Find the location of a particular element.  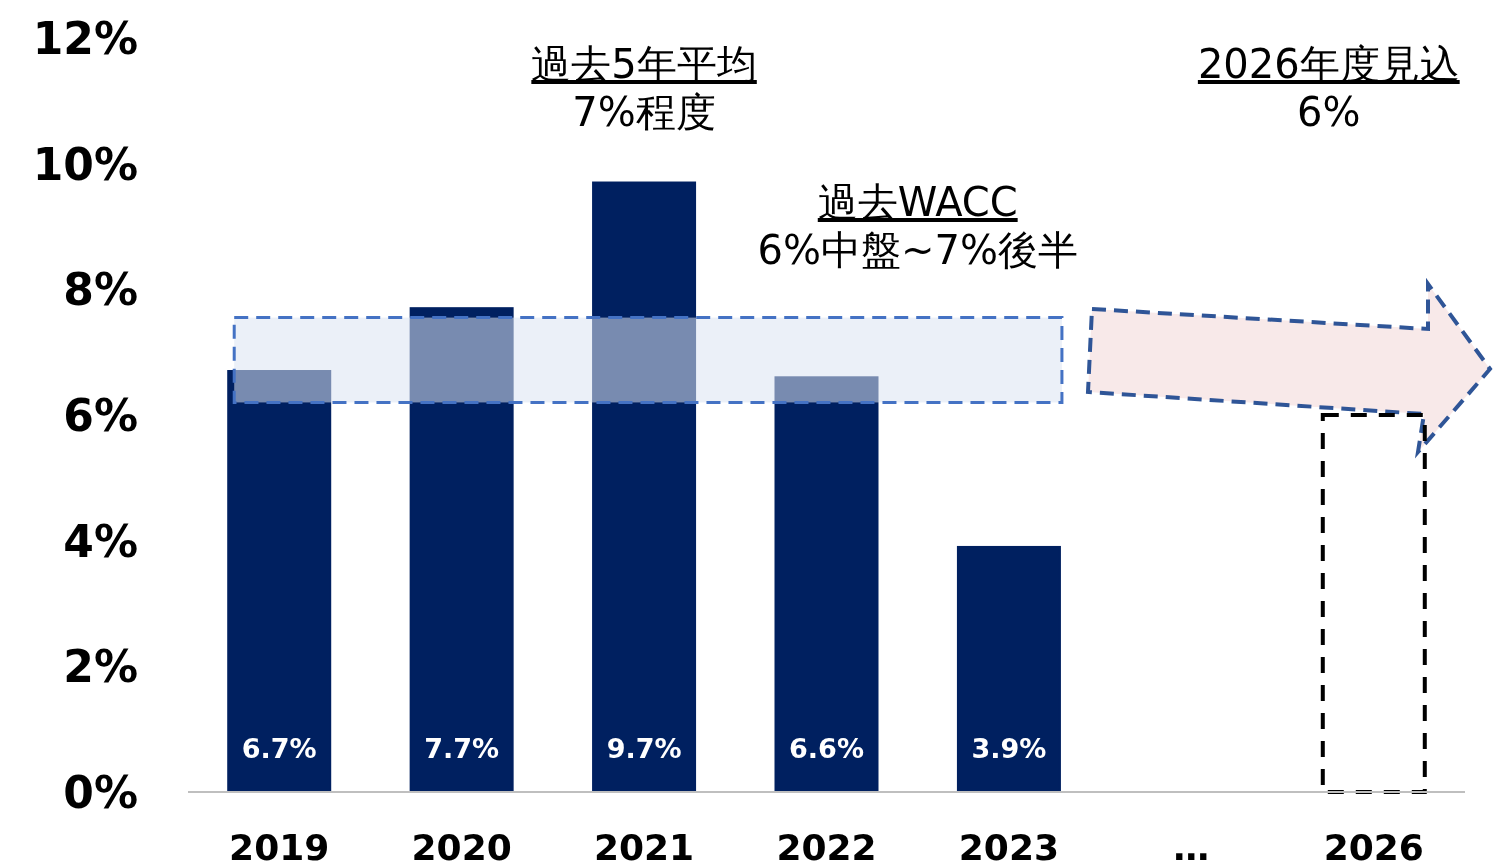

data-label: 9.7% is located at coordinates (644, 748).